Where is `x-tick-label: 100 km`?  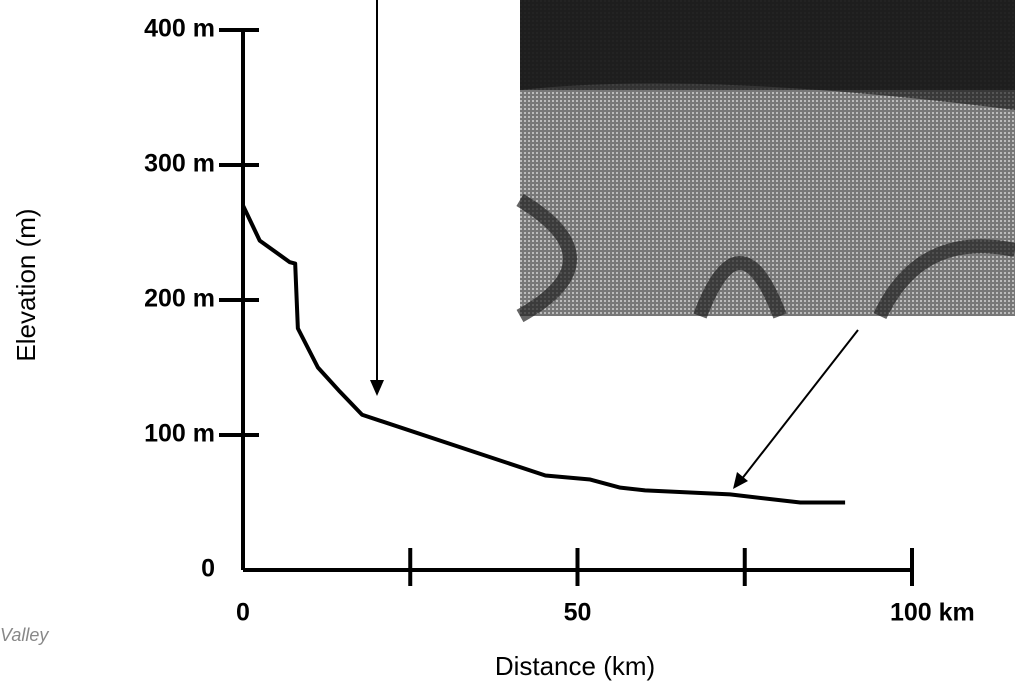
x-tick-label: 100 km is located at coordinates (932, 613).